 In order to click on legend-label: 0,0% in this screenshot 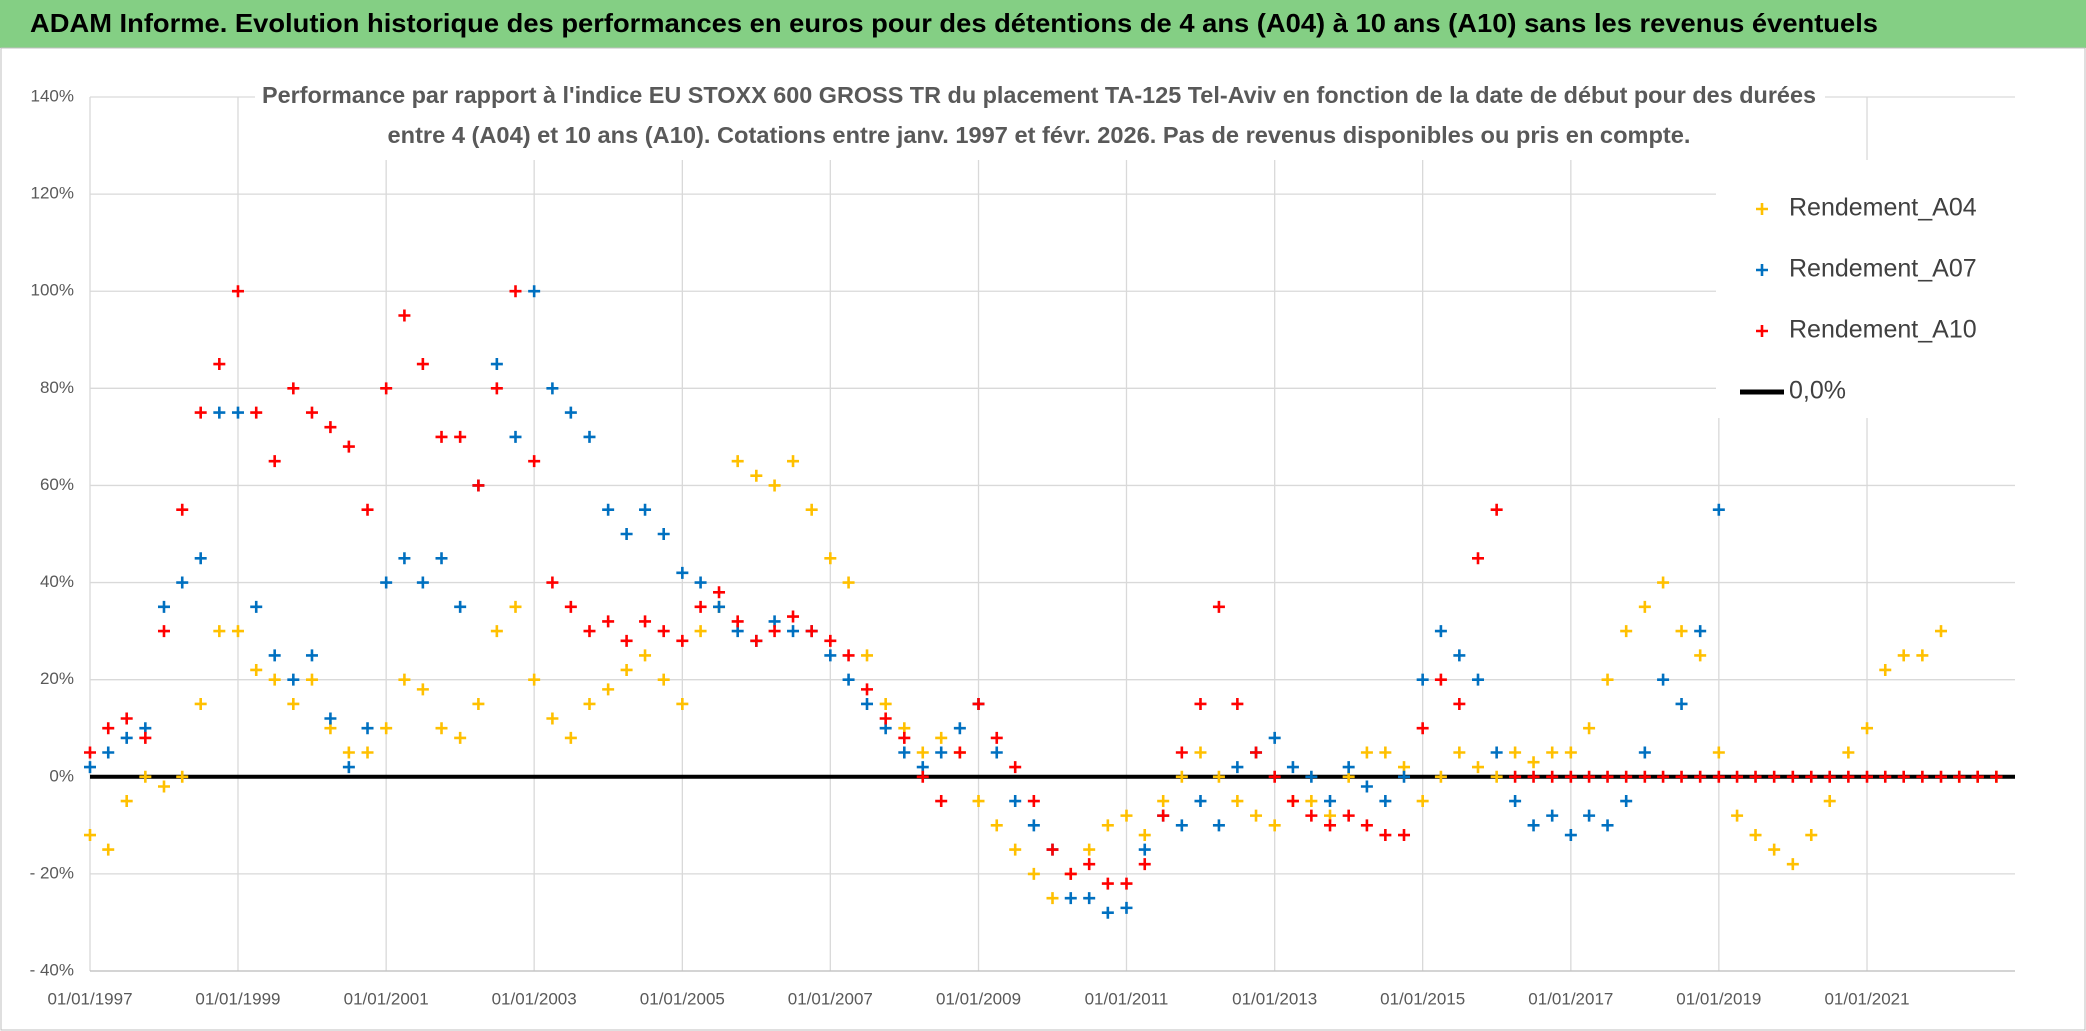, I will do `click(1817, 391)`.